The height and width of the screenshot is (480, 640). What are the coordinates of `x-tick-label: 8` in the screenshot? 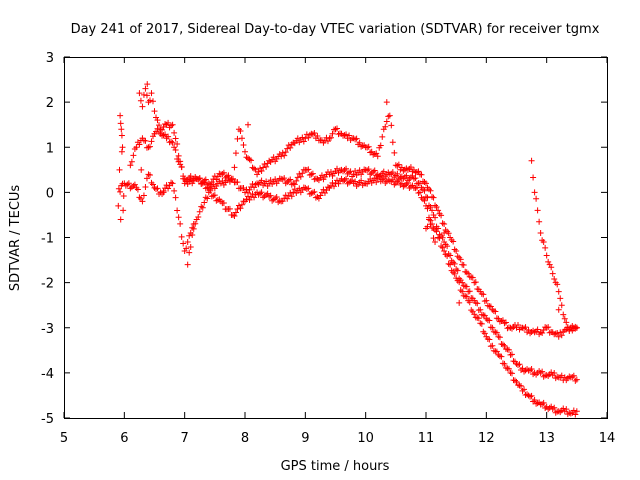 It's located at (245, 438).